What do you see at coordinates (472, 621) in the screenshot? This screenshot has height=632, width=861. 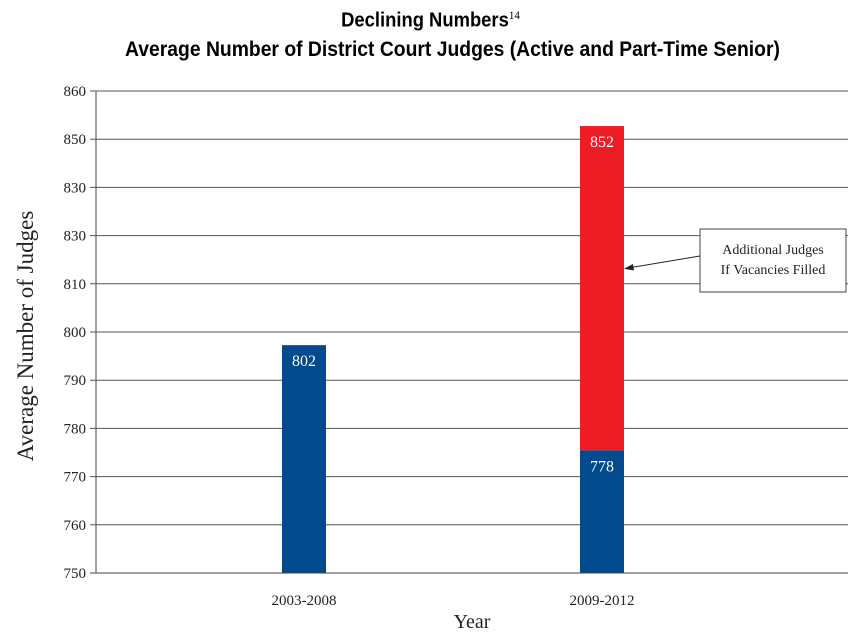 I see `x-axis-label: Year` at bounding box center [472, 621].